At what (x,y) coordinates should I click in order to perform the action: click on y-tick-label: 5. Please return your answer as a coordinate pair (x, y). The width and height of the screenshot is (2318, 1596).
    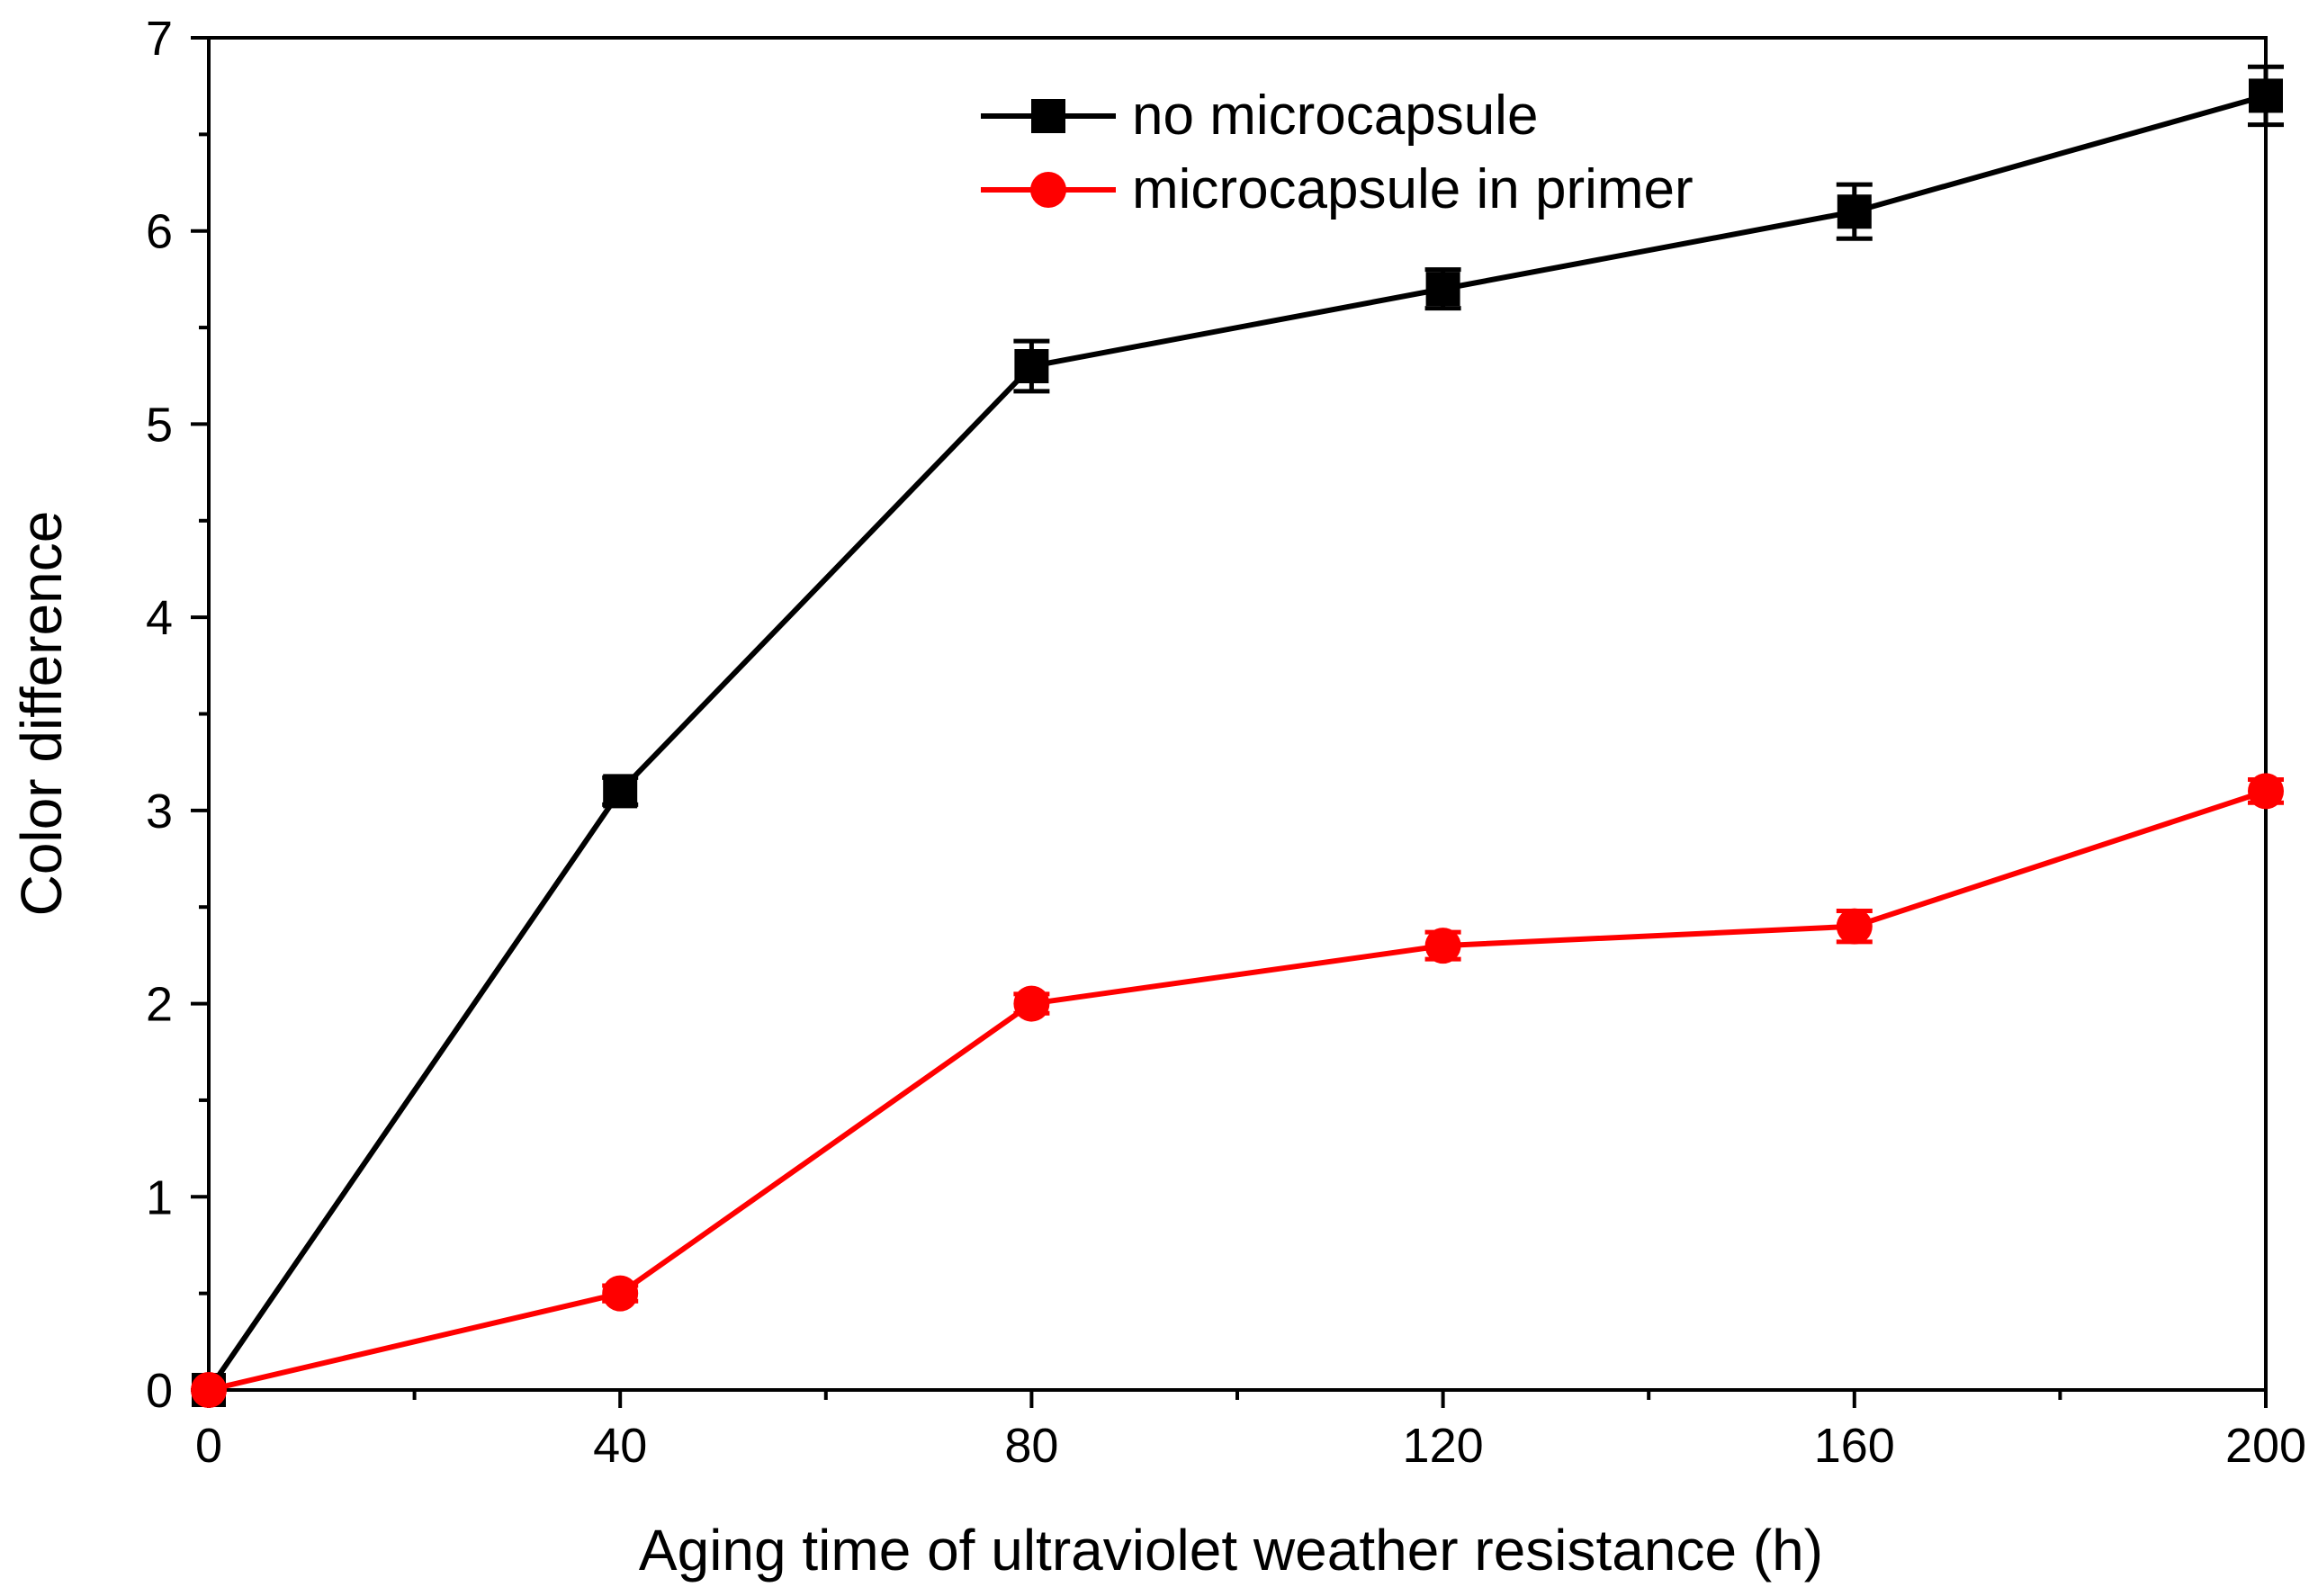
    Looking at the image, I should click on (159, 425).